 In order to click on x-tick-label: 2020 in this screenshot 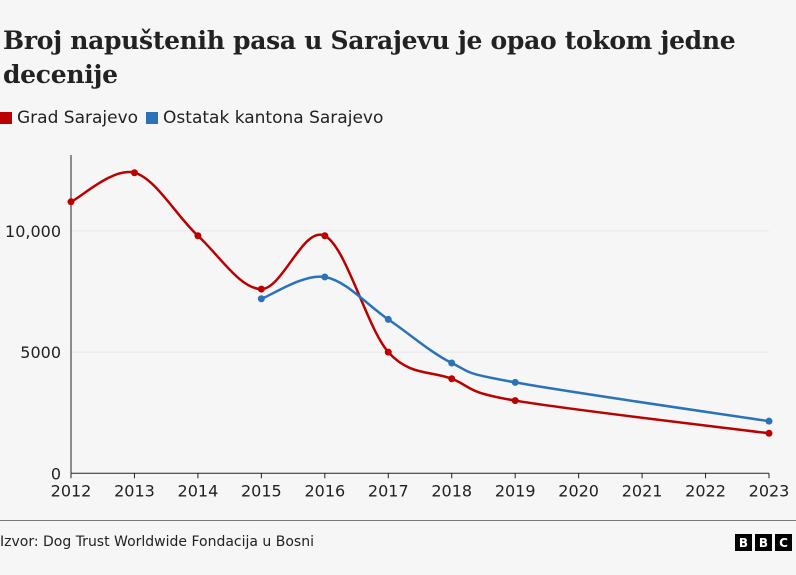, I will do `click(578, 490)`.